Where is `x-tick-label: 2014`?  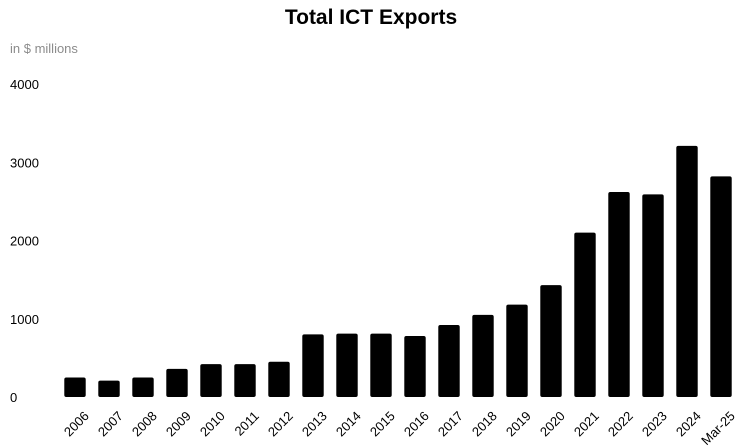
x-tick-label: 2014 is located at coordinates (348, 423).